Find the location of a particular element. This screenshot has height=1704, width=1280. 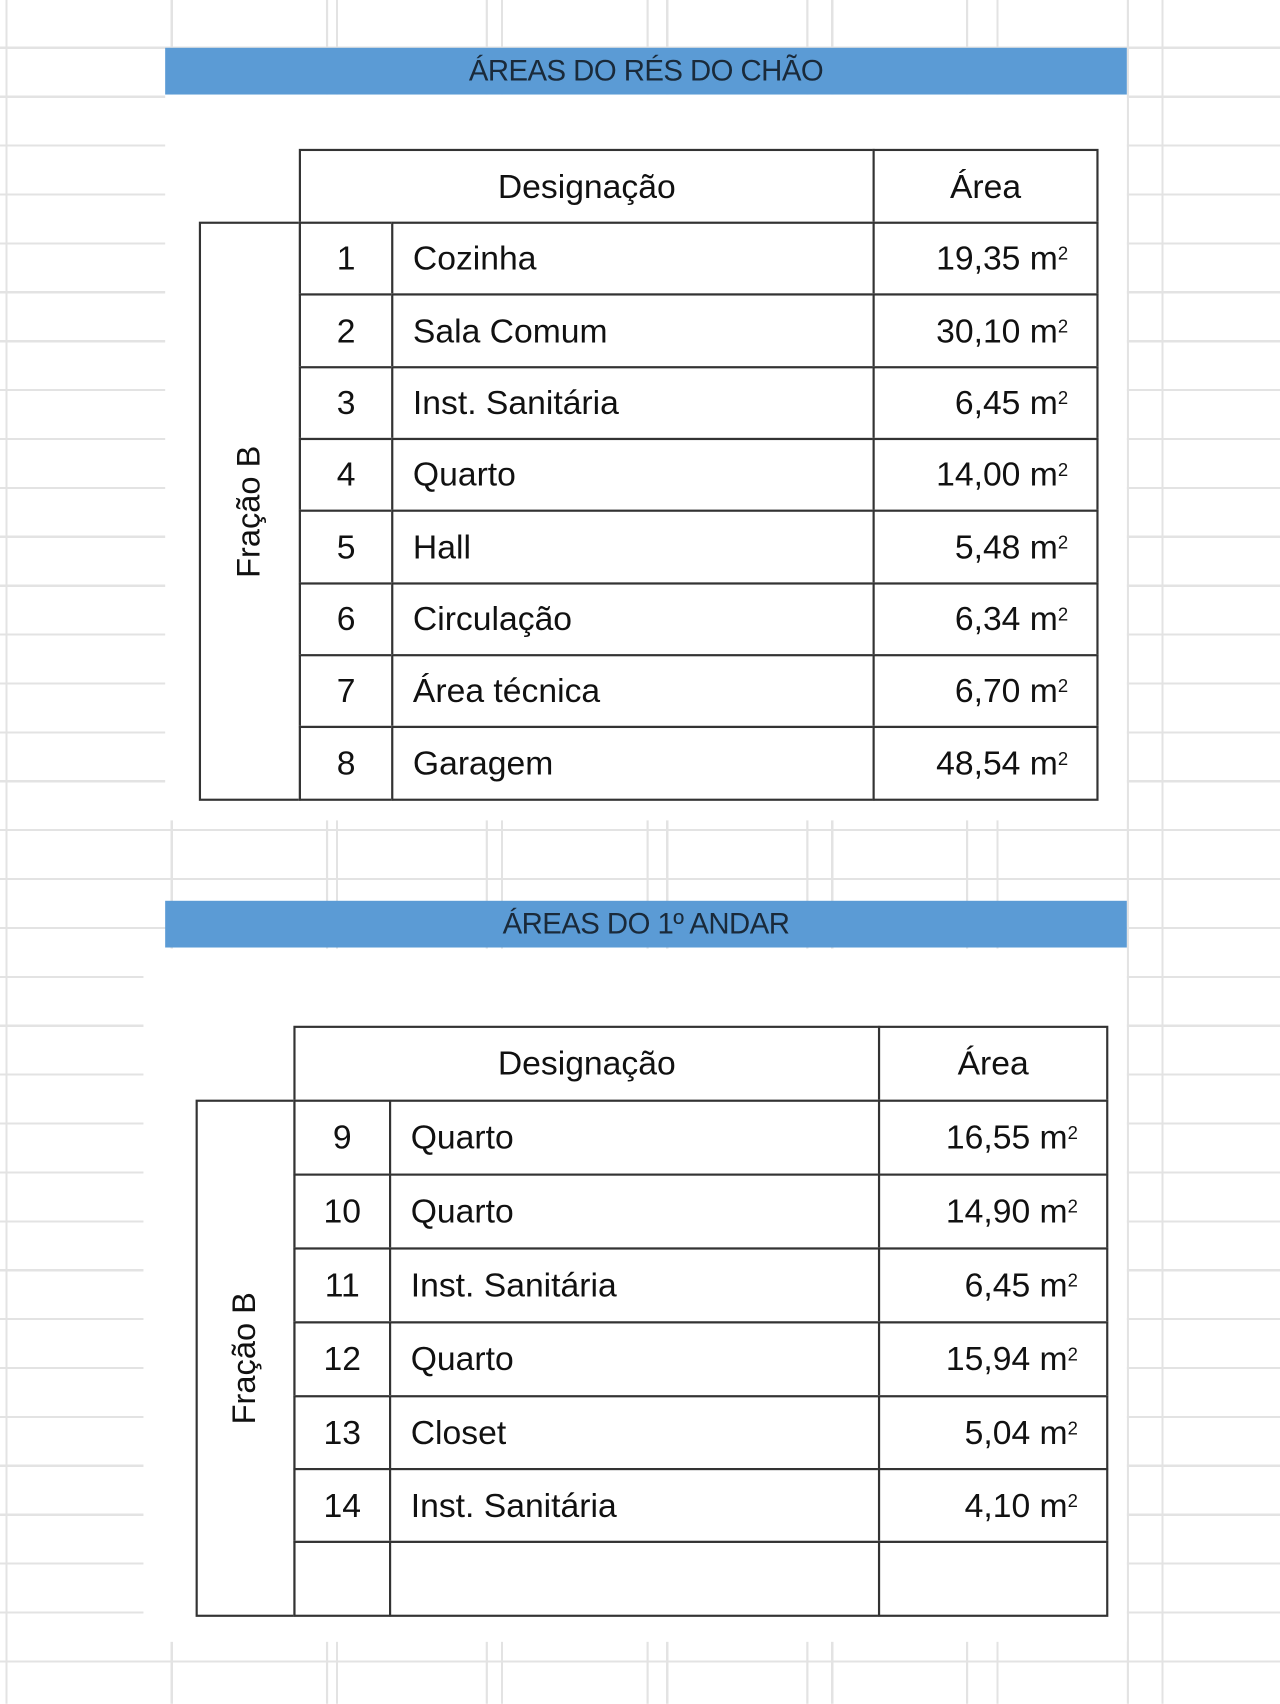

row-area-text: 14,90 m is located at coordinates (1006, 1211).